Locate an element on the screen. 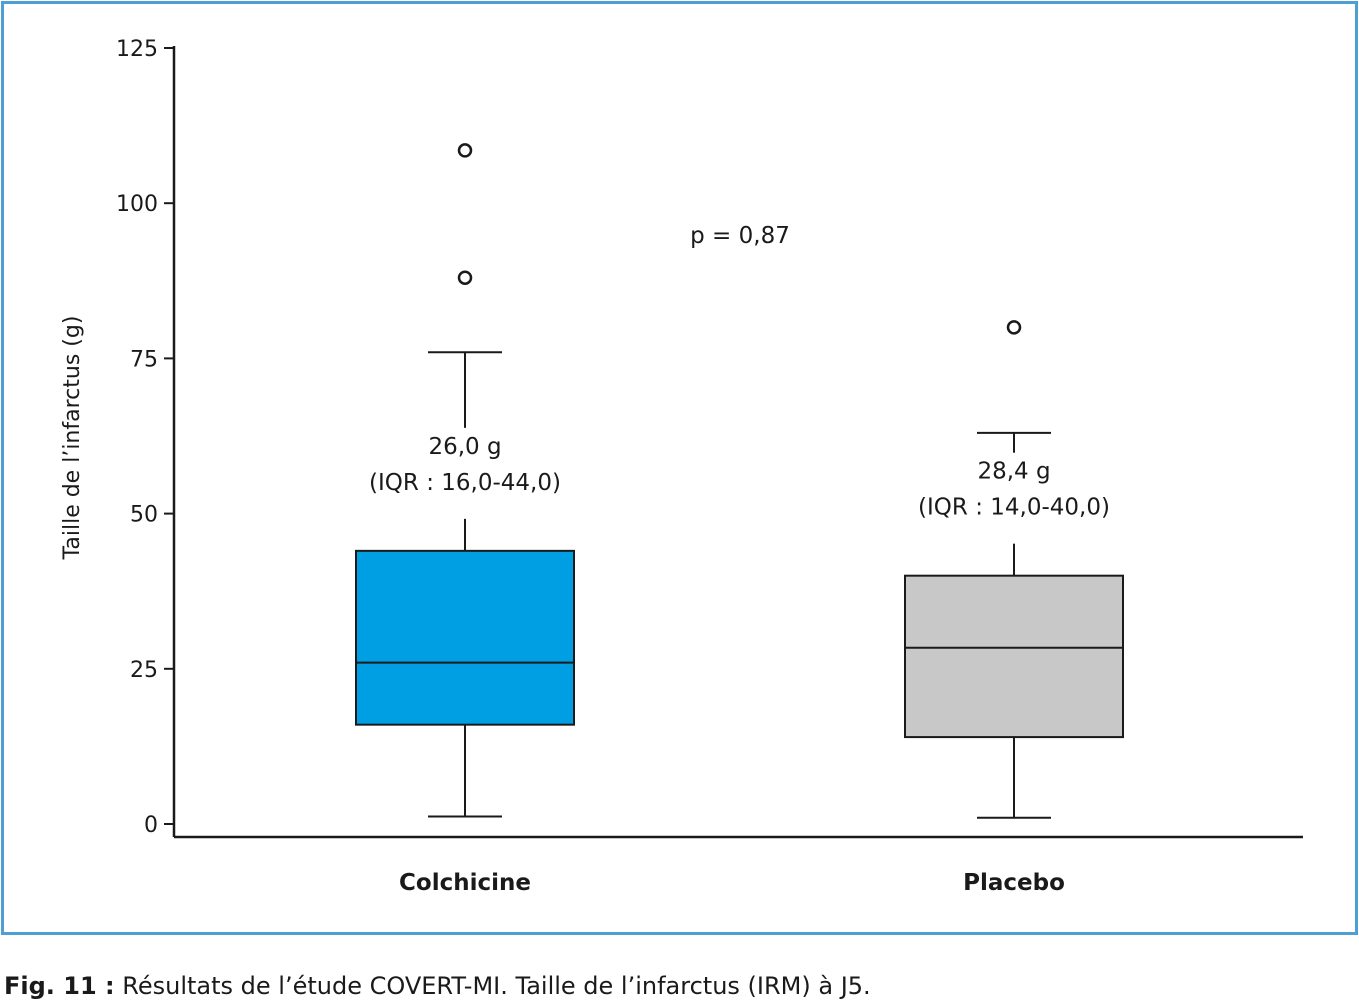 Image resolution: width=1359 pixels, height=1004 pixels. colchicine-iqr-label: (IQR : 16,0-44,0) is located at coordinates (465, 483).